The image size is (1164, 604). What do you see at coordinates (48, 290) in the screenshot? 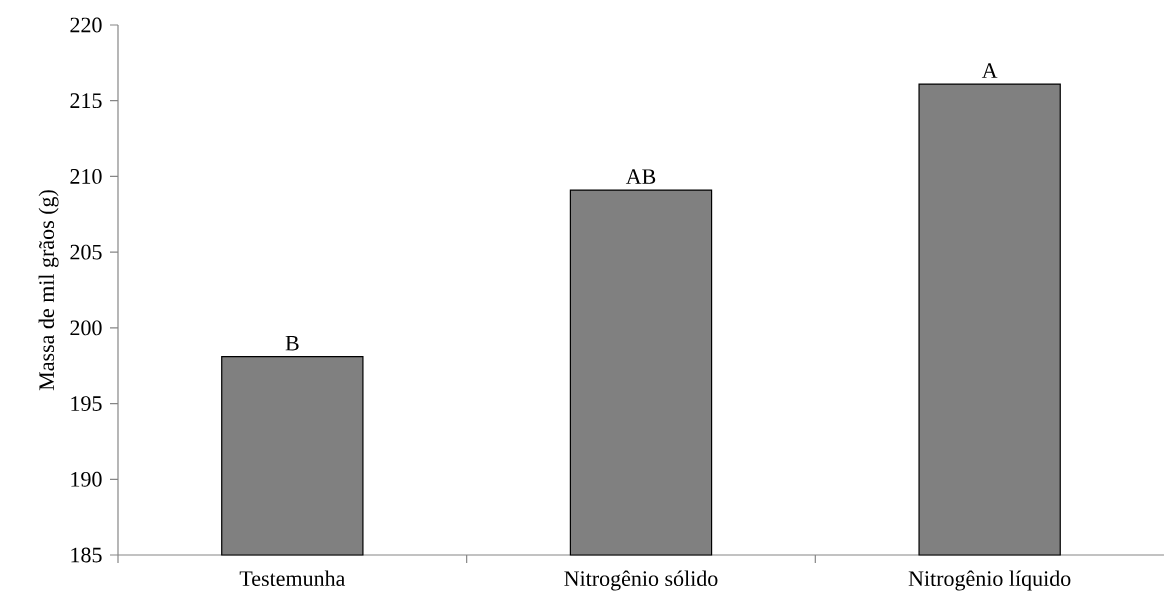
I see `y-axis-title: Massa de mil grãos (g)` at bounding box center [48, 290].